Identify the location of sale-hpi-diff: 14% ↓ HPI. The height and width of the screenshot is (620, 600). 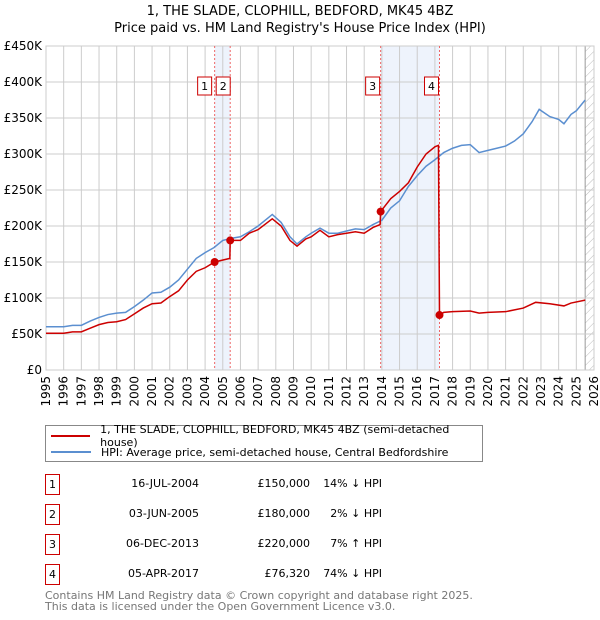
(352, 483).